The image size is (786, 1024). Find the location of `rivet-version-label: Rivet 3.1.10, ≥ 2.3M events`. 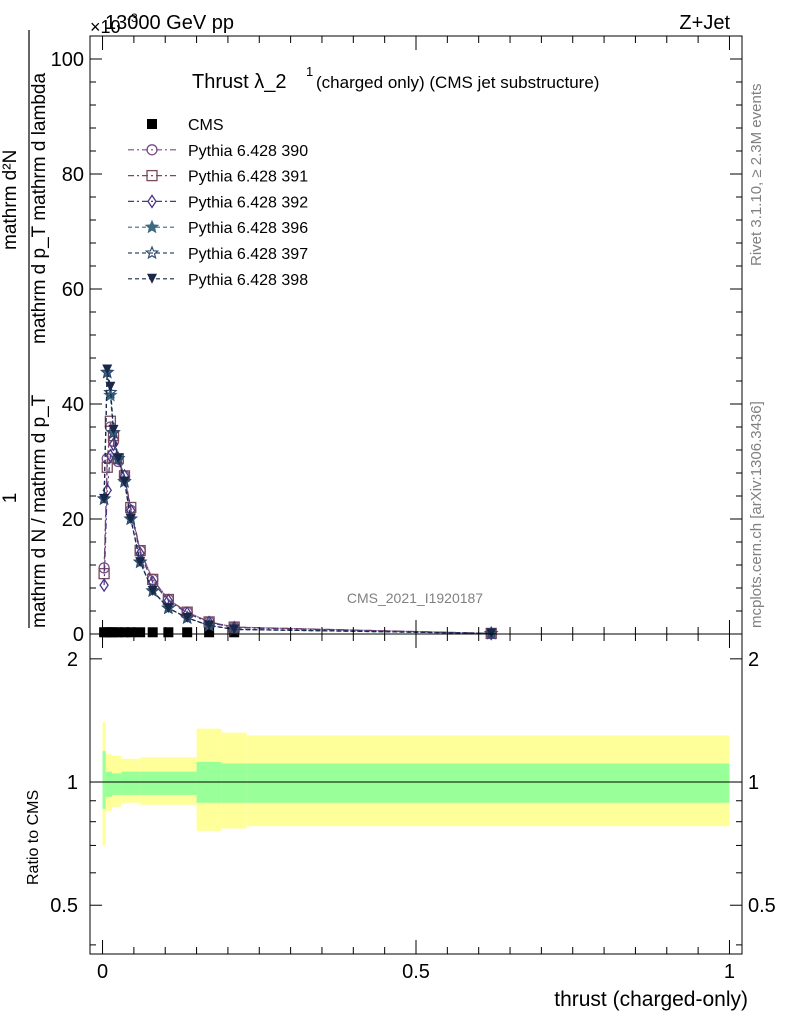

rivet-version-label: Rivet 3.1.10, ≥ 2.3M events is located at coordinates (756, 175).